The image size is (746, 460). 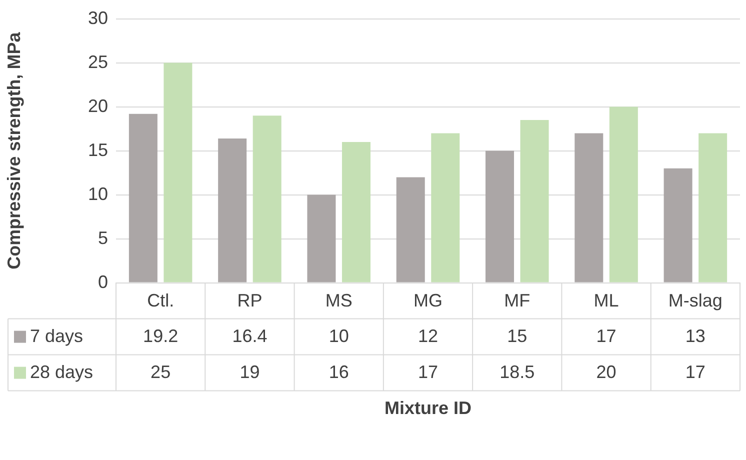 I want to click on data-label: 13, so click(x=695, y=336).